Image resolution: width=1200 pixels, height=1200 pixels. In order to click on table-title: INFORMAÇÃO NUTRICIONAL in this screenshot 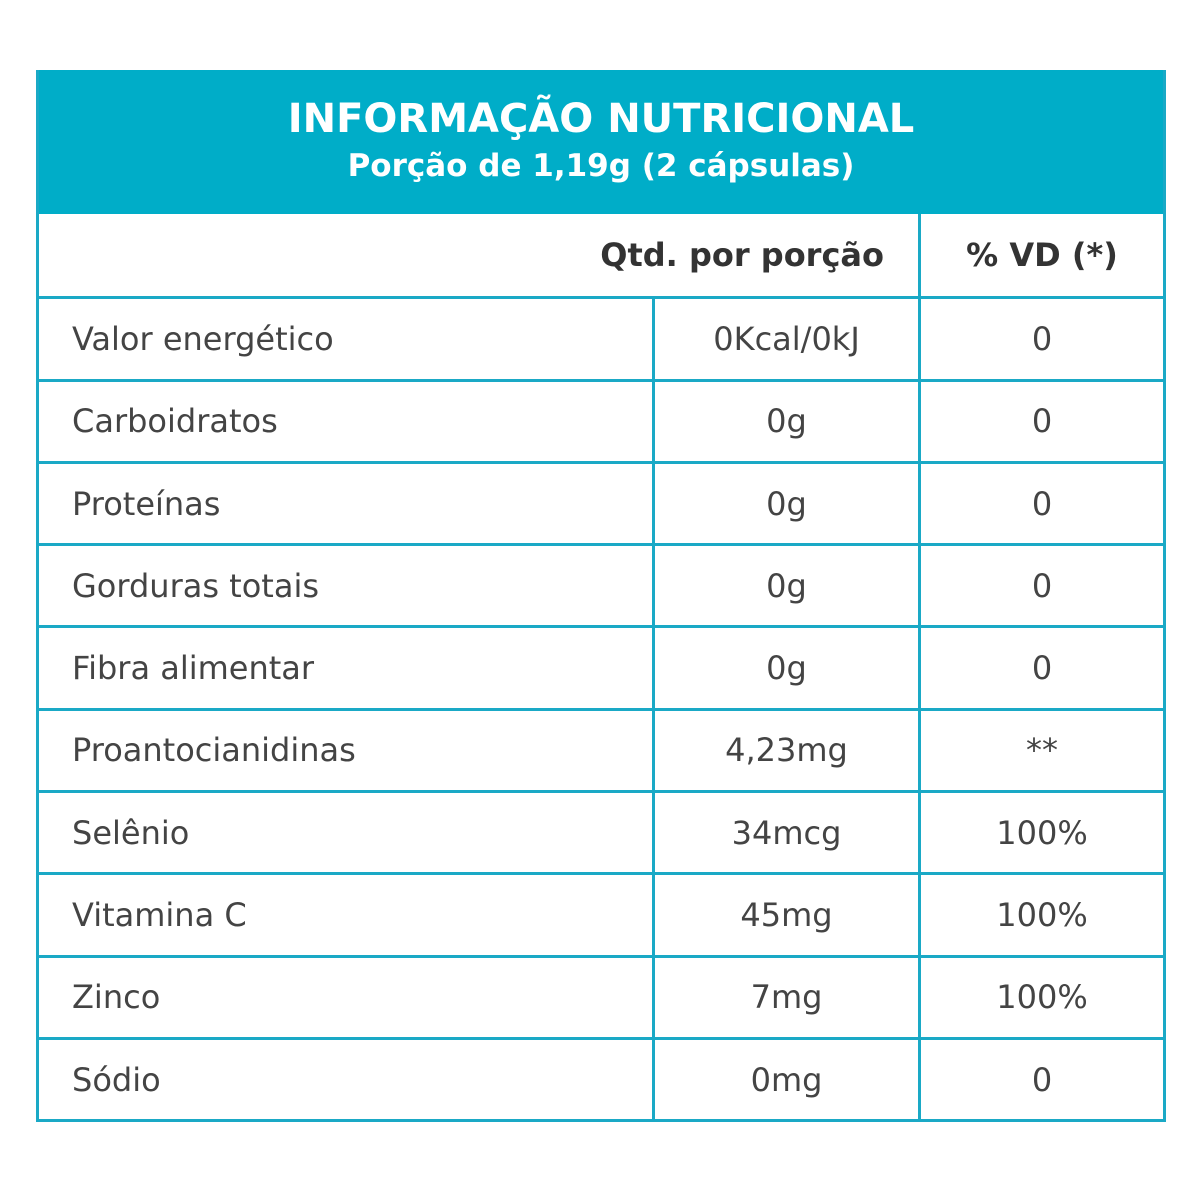, I will do `click(601, 119)`.